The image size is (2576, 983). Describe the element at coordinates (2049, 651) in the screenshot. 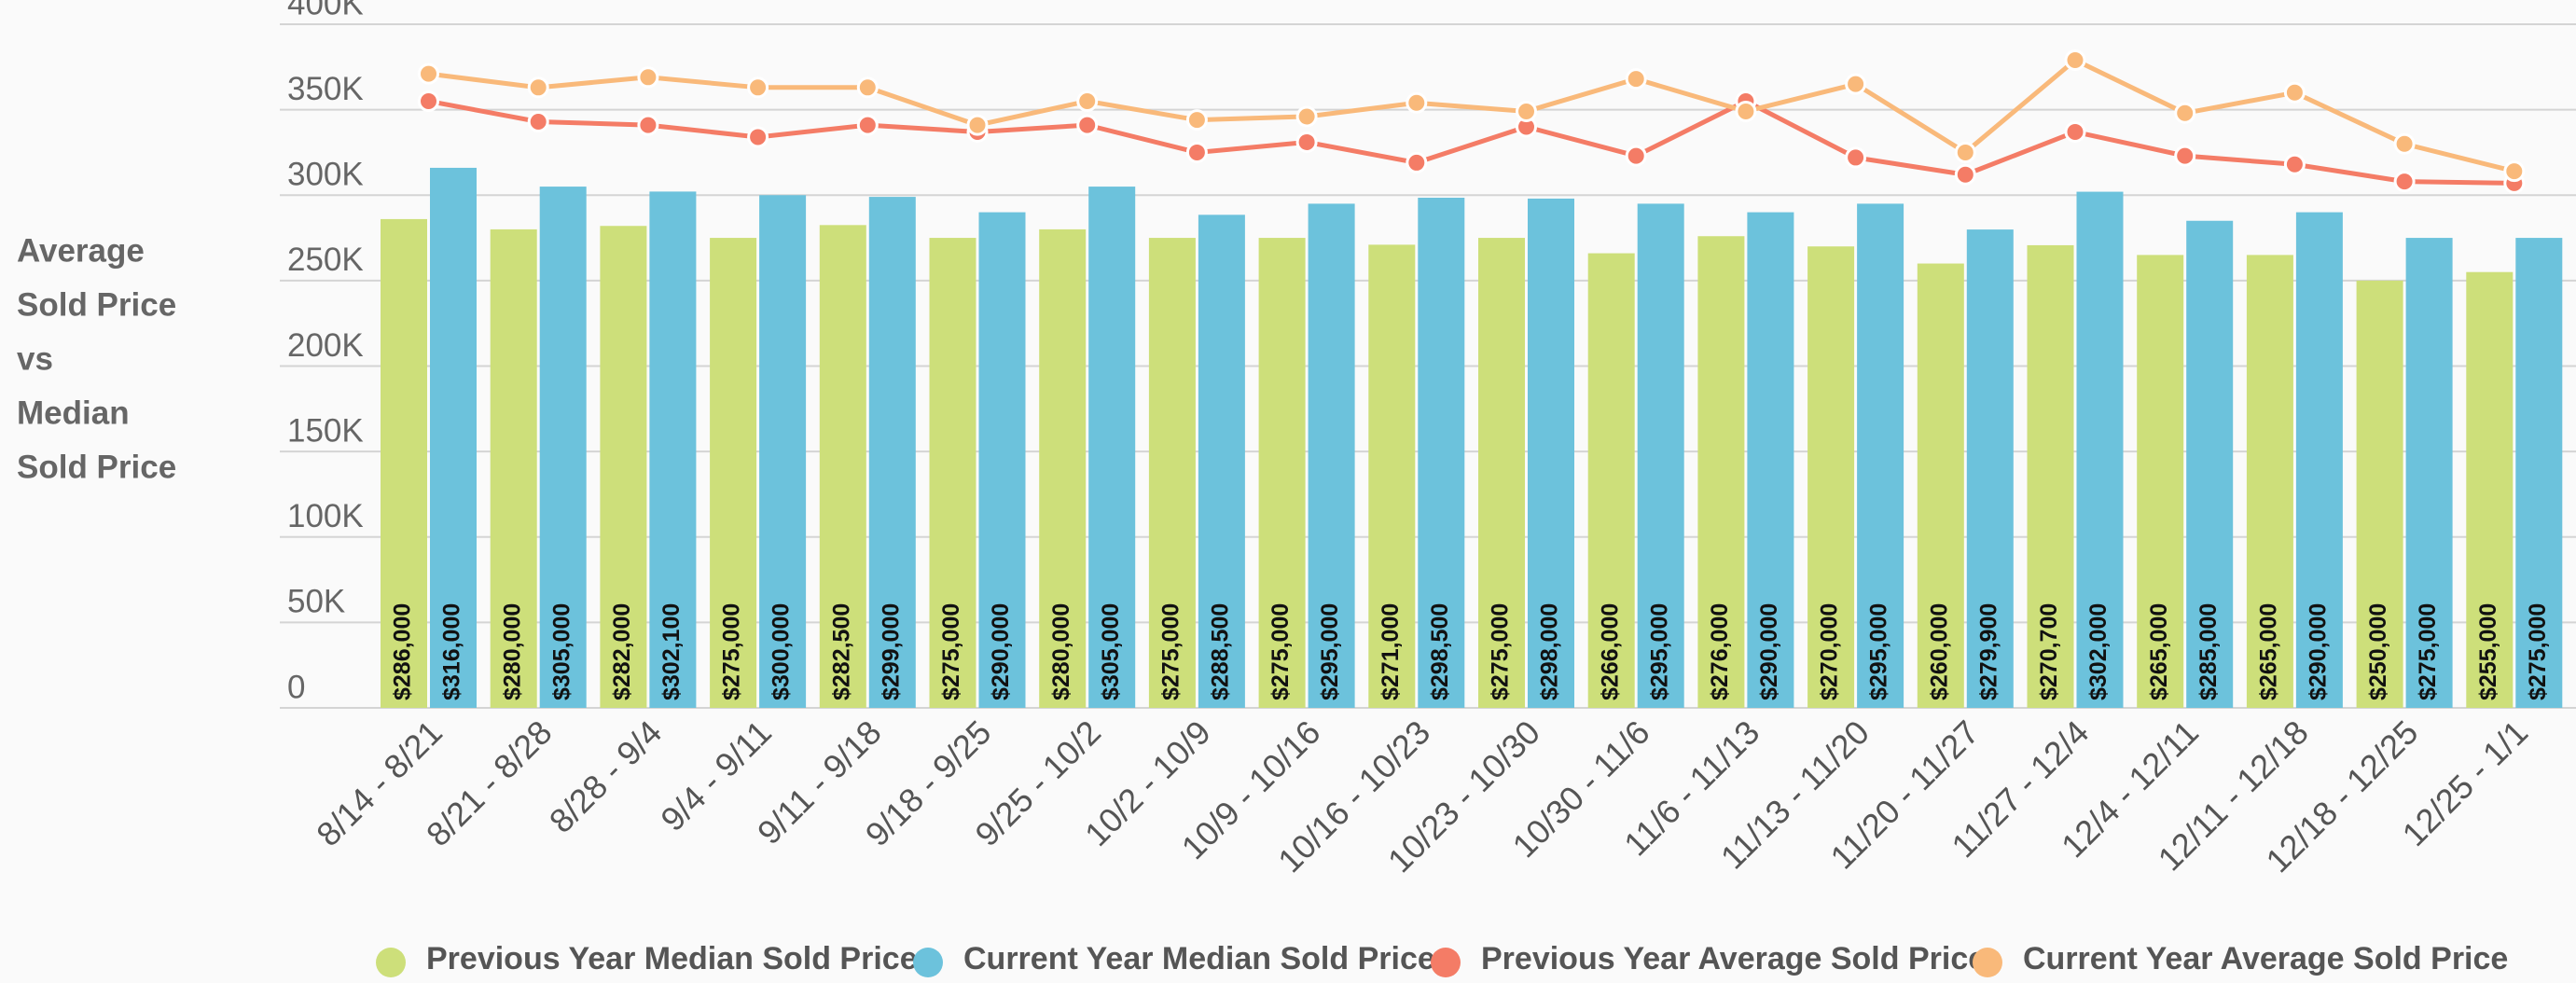

I see `value-label: $270,700` at that location.